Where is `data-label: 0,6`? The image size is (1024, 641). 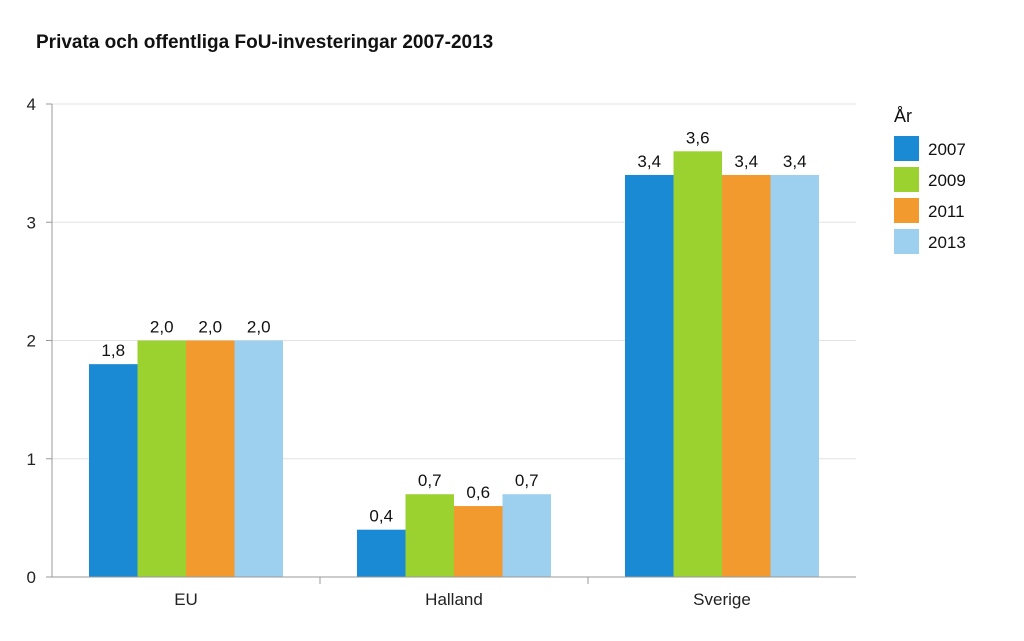 data-label: 0,6 is located at coordinates (478, 492).